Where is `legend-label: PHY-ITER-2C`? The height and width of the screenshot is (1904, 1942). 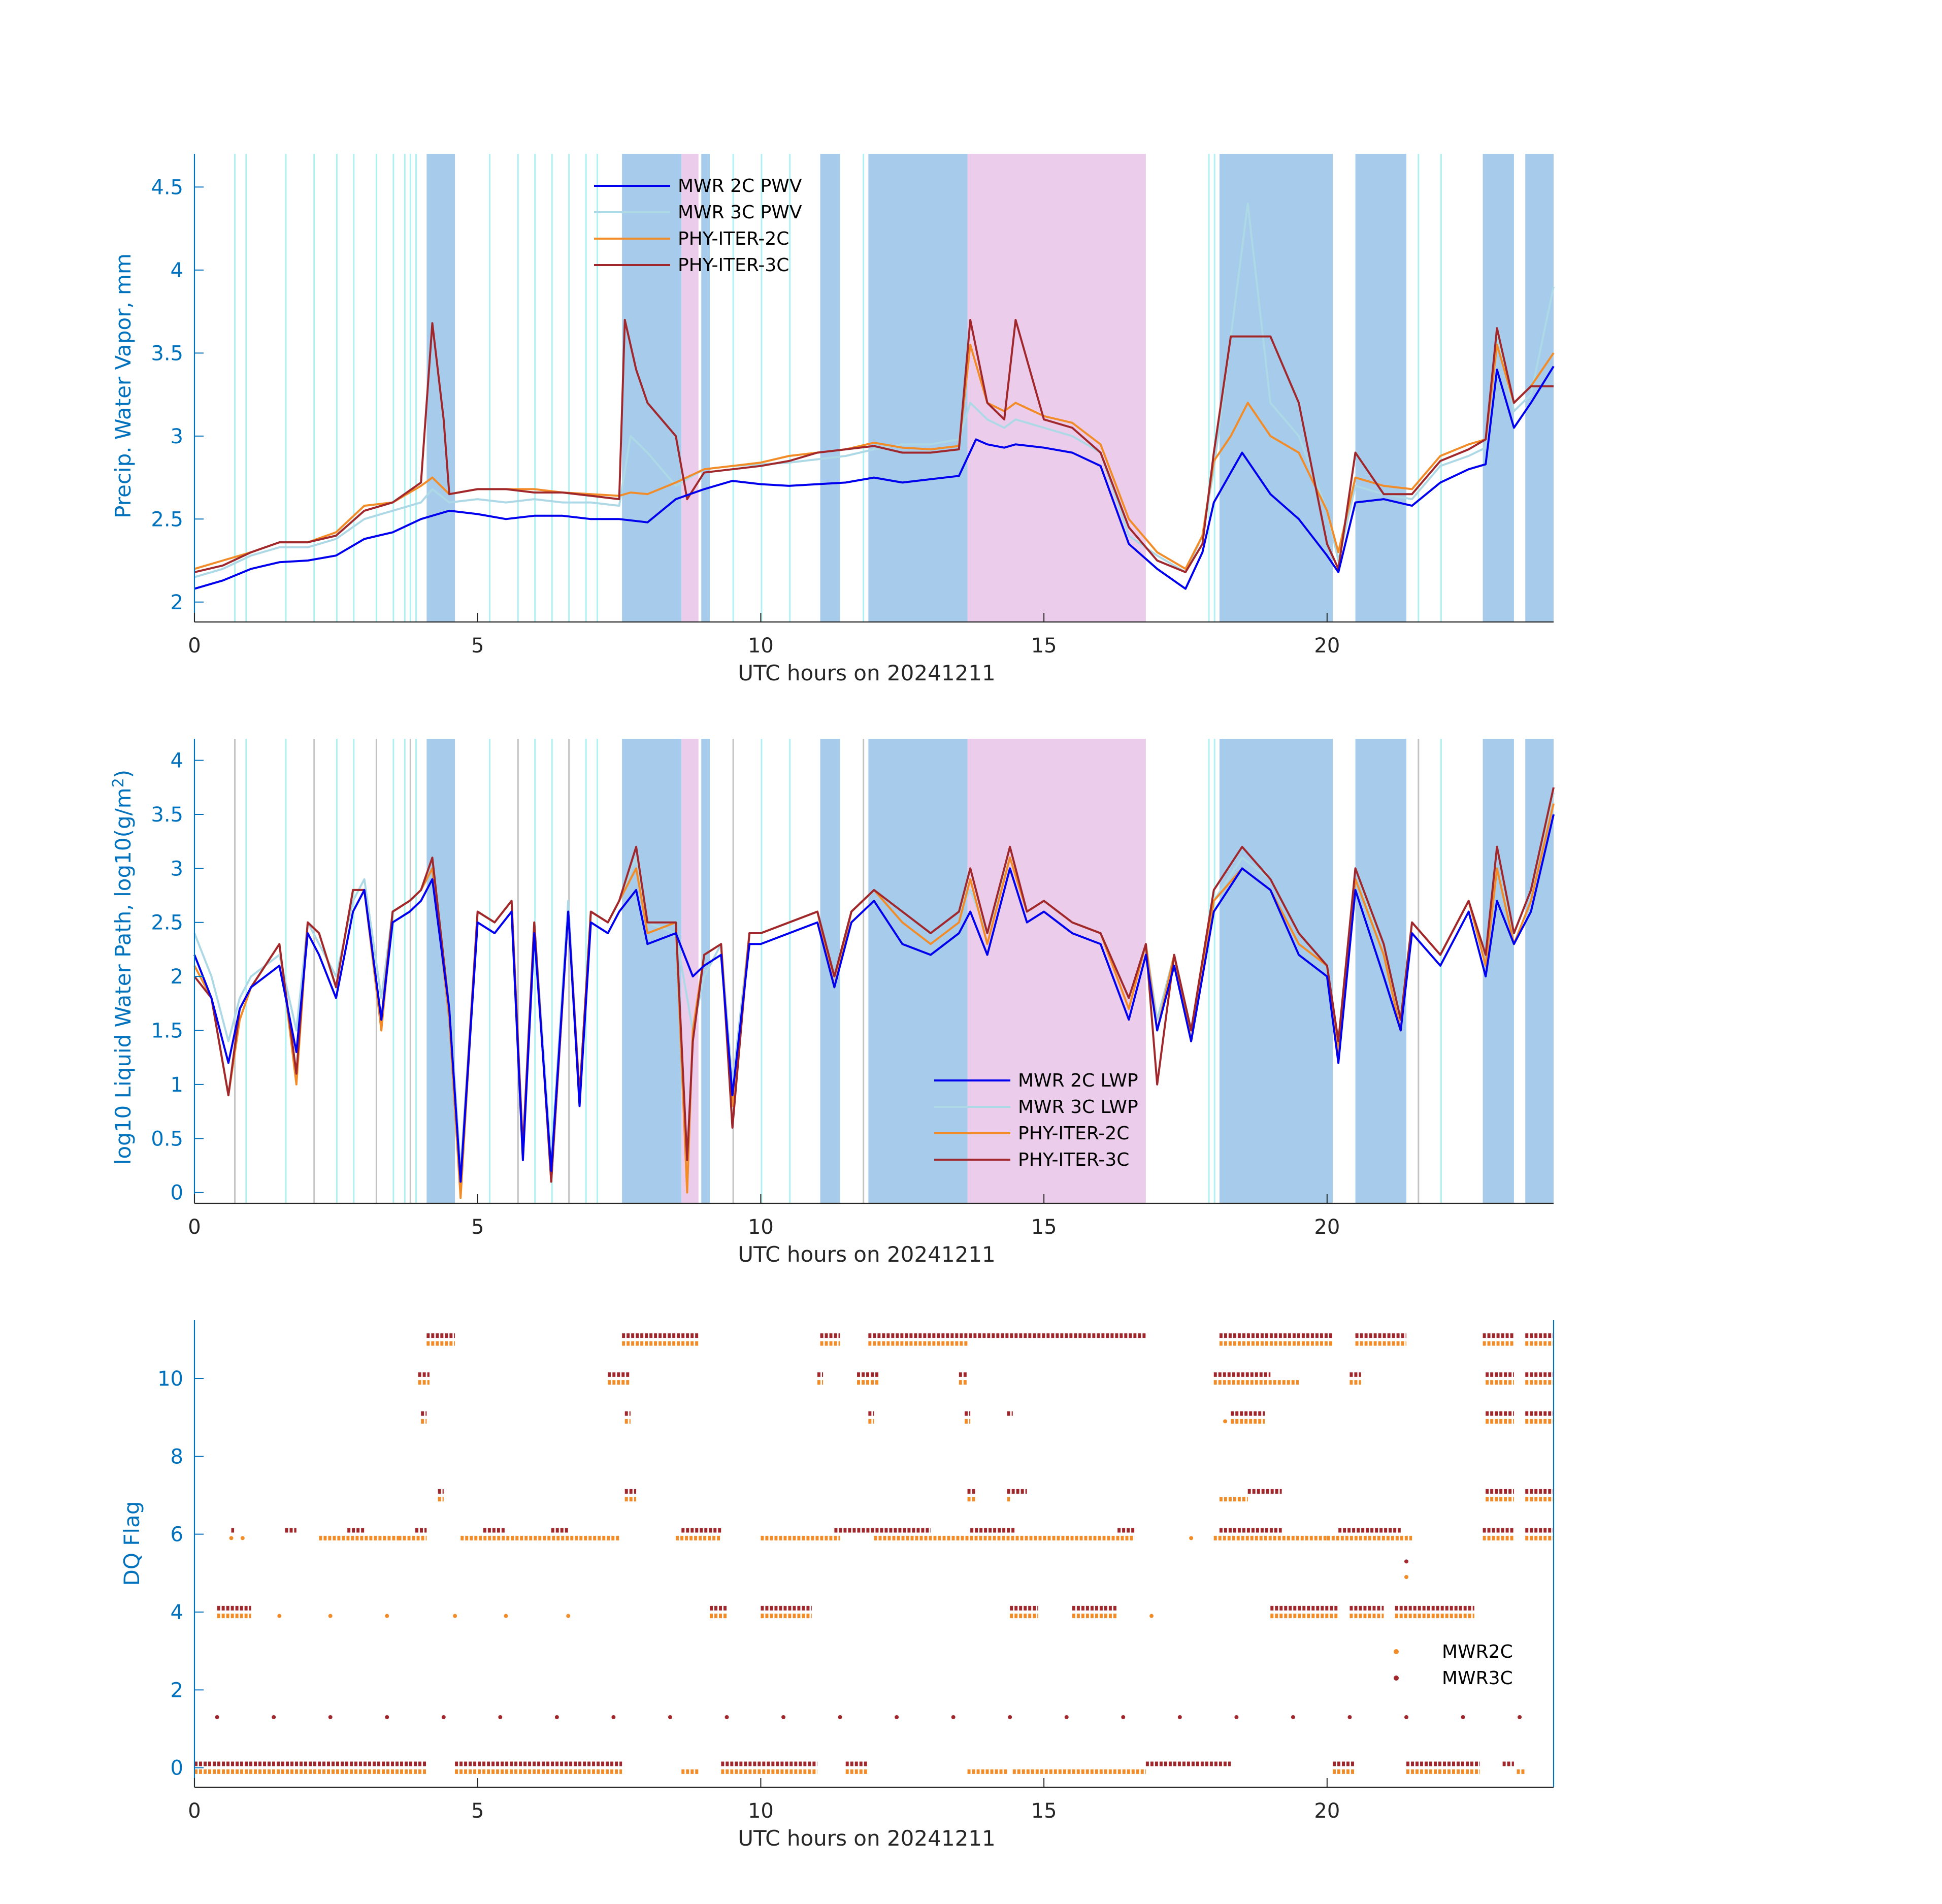
legend-label: PHY-ITER-2C is located at coordinates (1073, 1134).